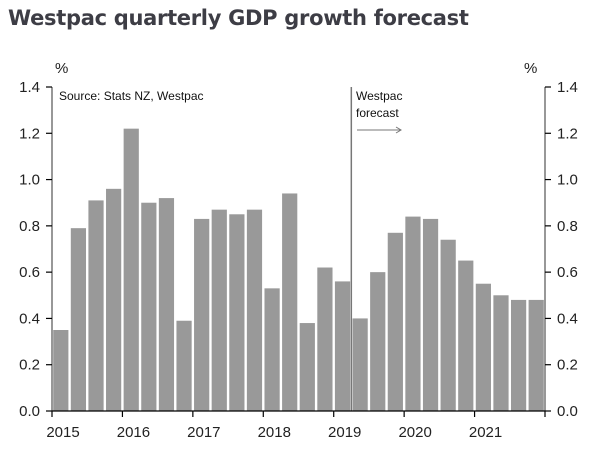 The height and width of the screenshot is (458, 614). I want to click on right-ytick-label: 0.8, so click(567, 226).